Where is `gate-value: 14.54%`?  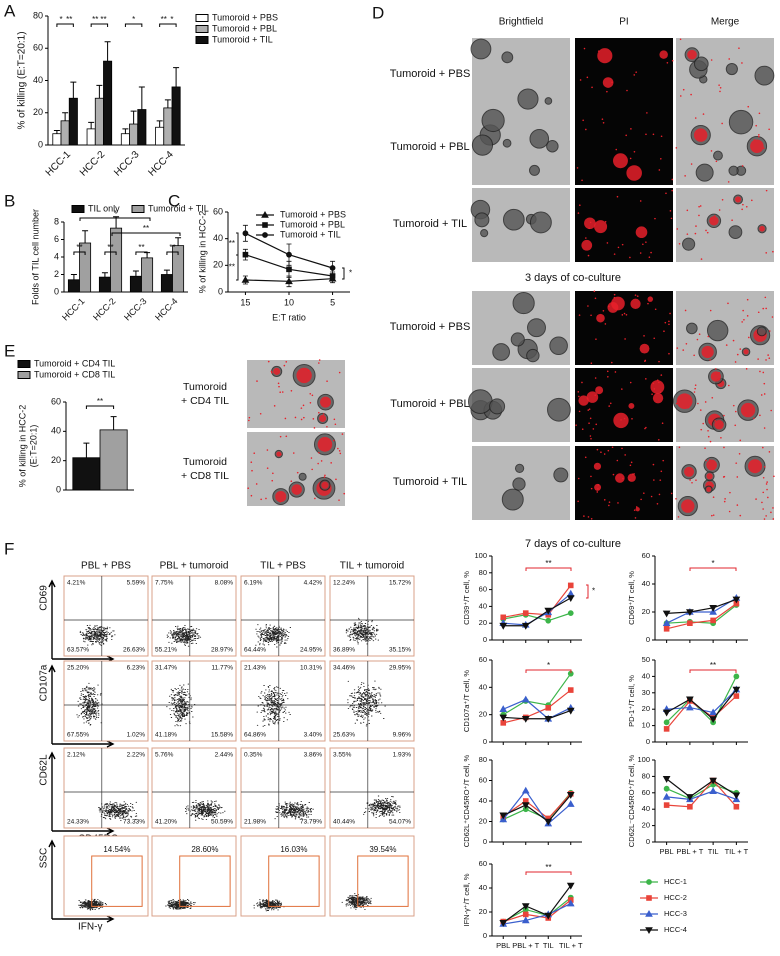 gate-value: 14.54% is located at coordinates (116, 849).